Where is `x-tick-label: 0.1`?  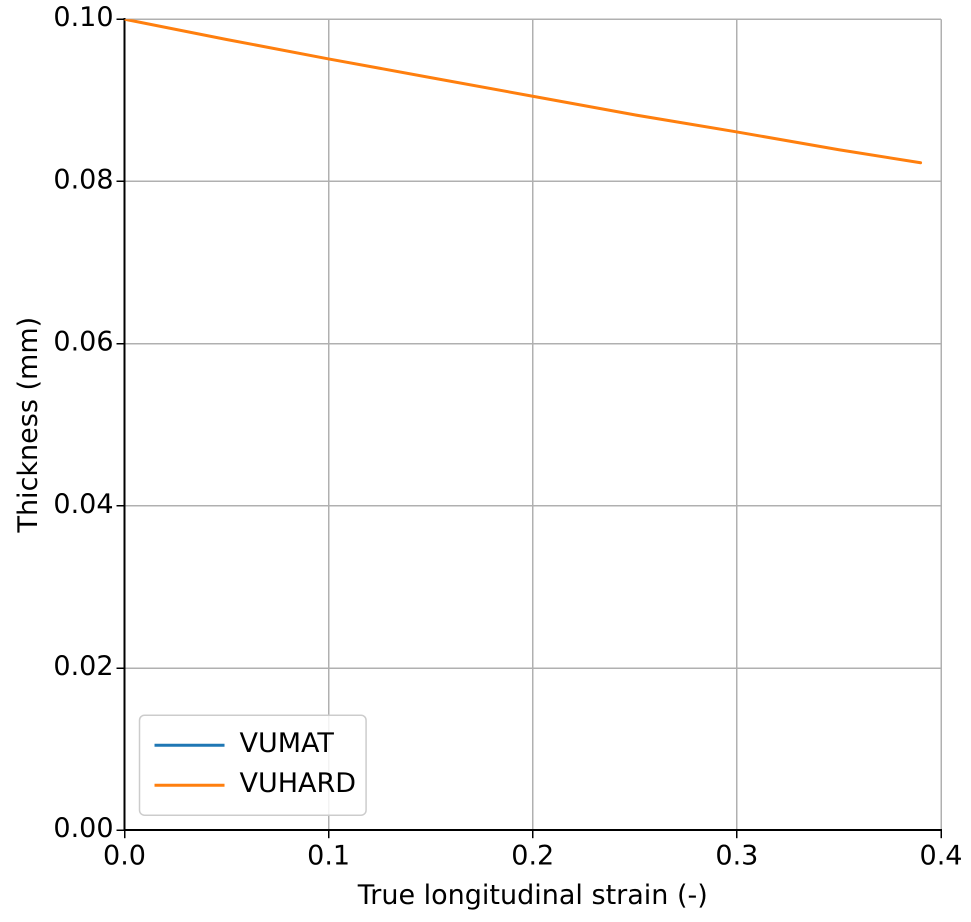
x-tick-label: 0.1 is located at coordinates (328, 856).